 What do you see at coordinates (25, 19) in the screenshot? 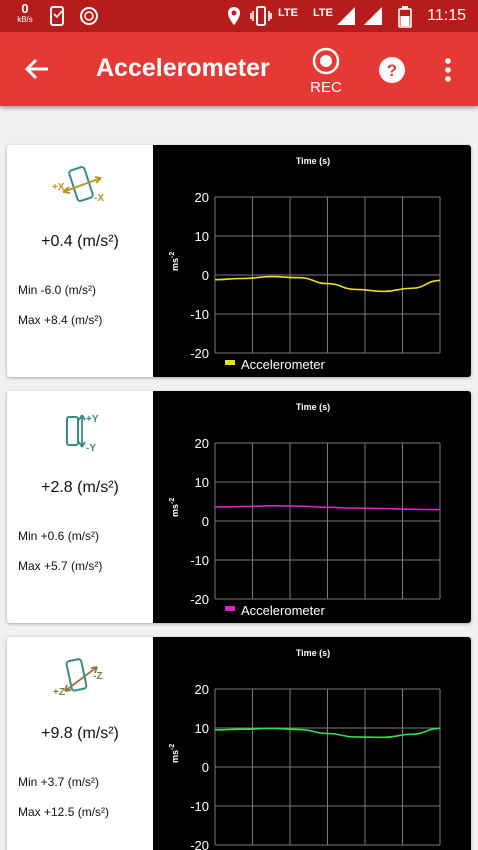
I see `net-speed-unit: kB/s` at bounding box center [25, 19].